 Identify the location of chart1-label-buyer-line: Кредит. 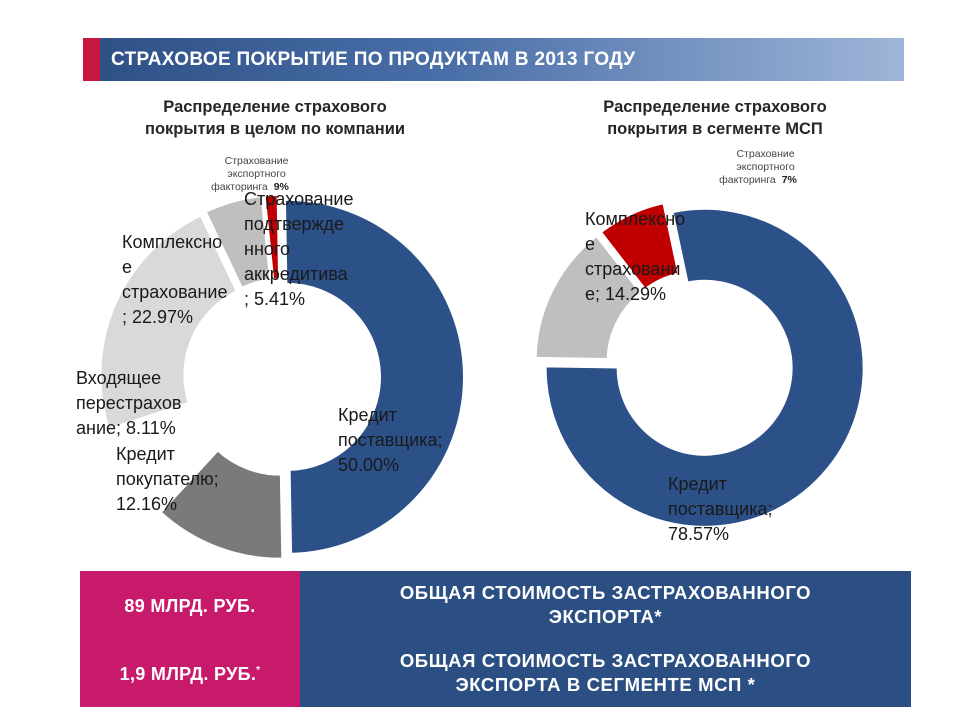
(145, 454).